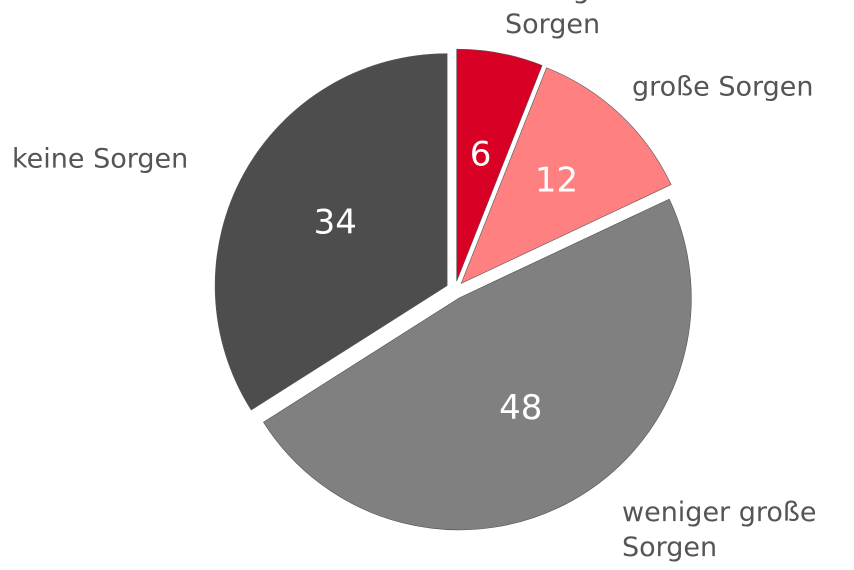 The image size is (854, 570). Describe the element at coordinates (723, 87) in the screenshot. I see `category-label: große Sorgen` at that location.